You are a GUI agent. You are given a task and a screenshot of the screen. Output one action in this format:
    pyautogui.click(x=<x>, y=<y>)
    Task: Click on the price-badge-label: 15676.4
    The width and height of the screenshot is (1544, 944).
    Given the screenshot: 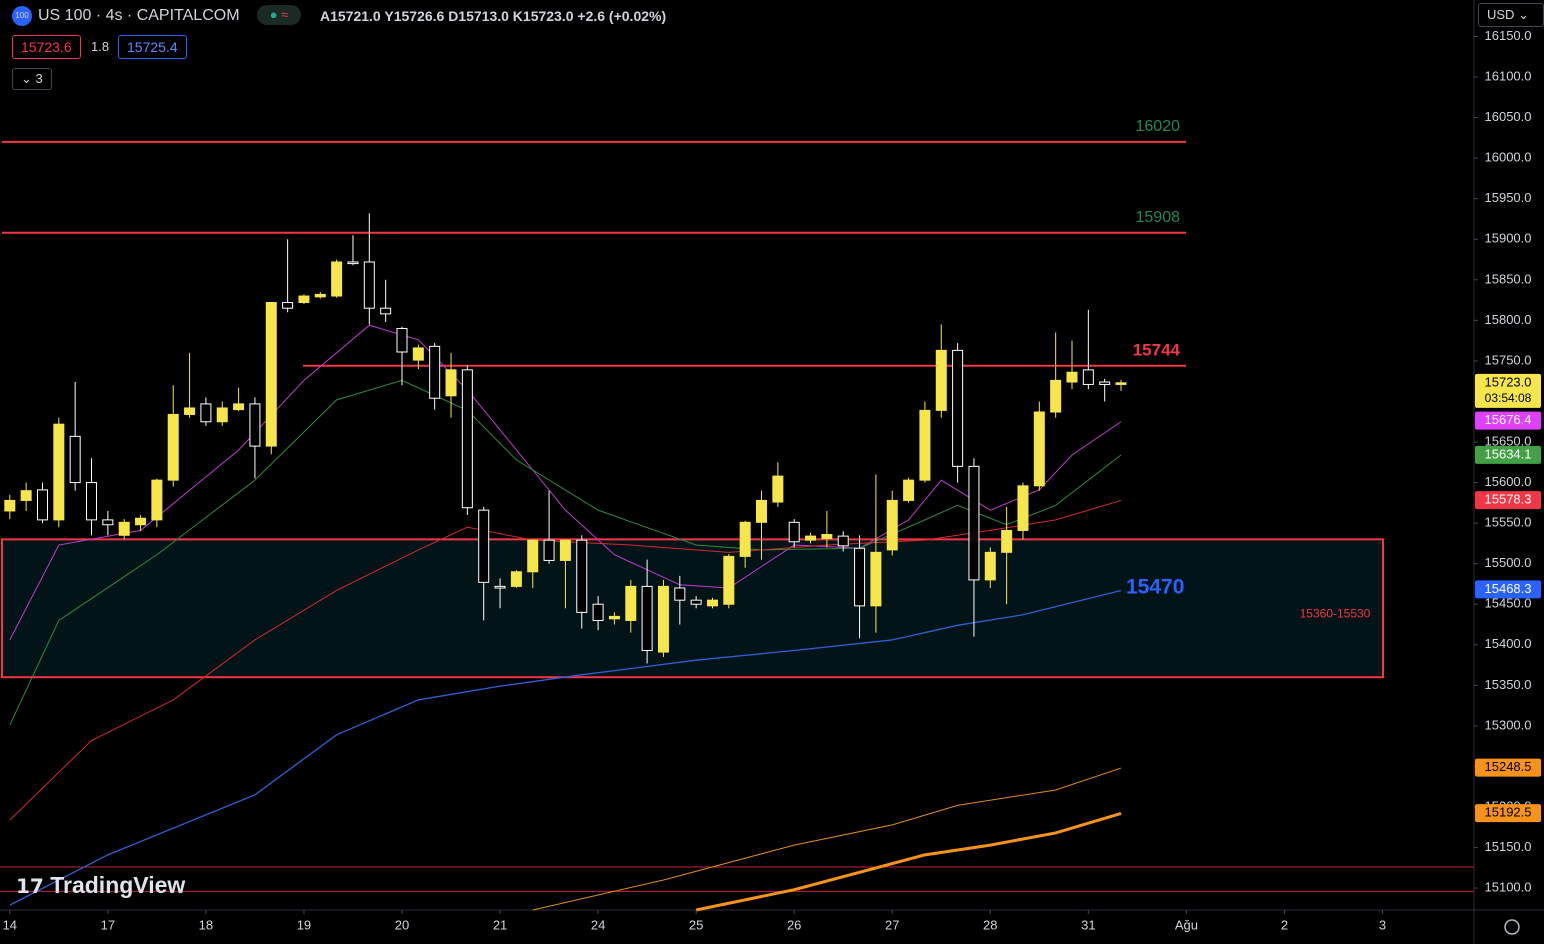 What is the action you would take?
    pyautogui.click(x=1508, y=419)
    